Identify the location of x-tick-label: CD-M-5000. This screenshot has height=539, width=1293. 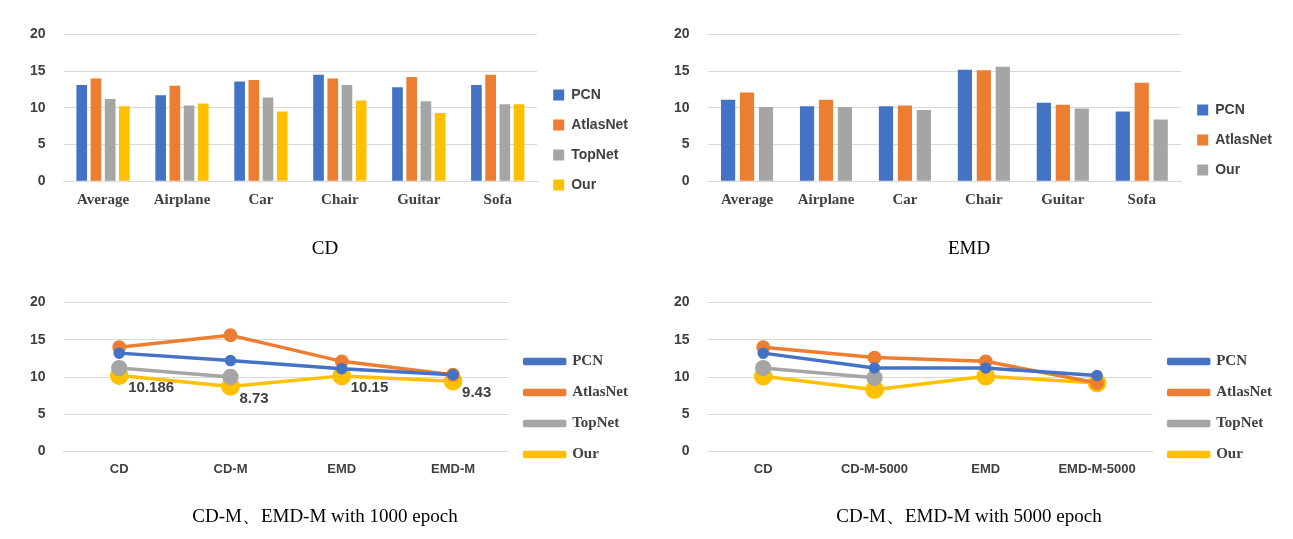
(874, 468).